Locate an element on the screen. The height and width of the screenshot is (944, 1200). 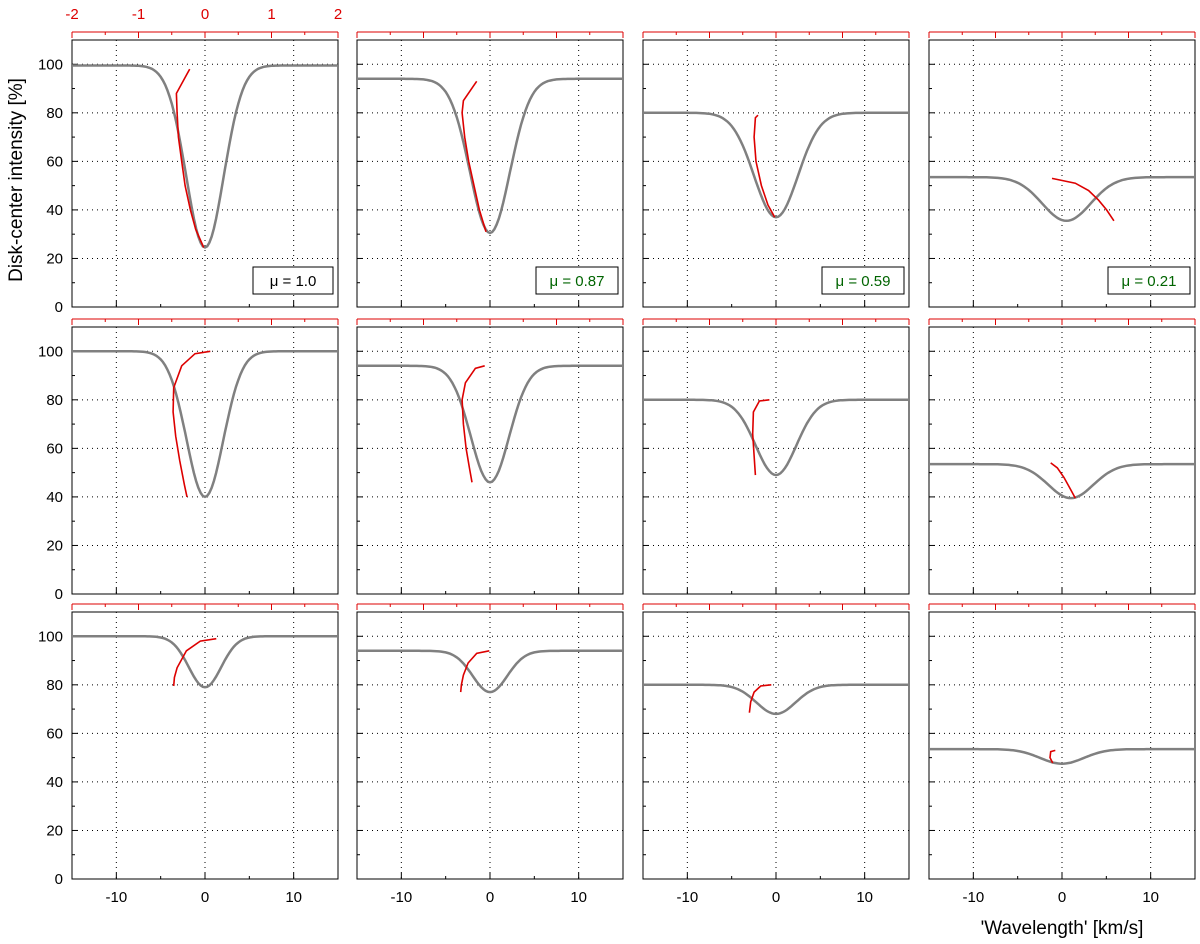
panel-r2-c2: -10 0 10 is located at coordinates (776, 754).